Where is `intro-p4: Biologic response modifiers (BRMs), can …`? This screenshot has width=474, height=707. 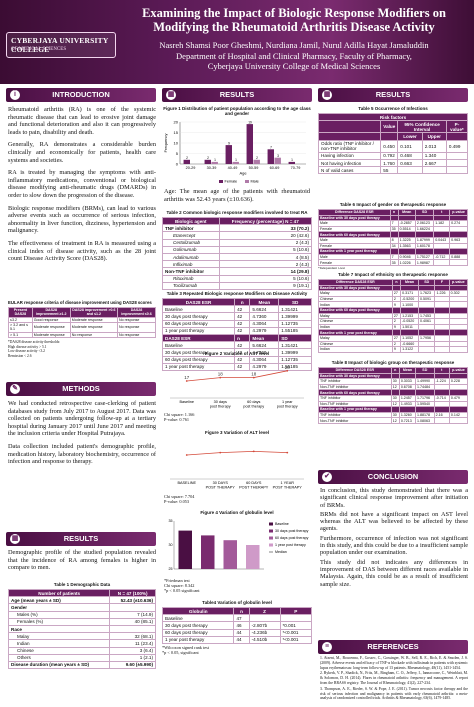 intro-p4: Biologic response modifiers (BRMs), can … is located at coordinates (82, 219).